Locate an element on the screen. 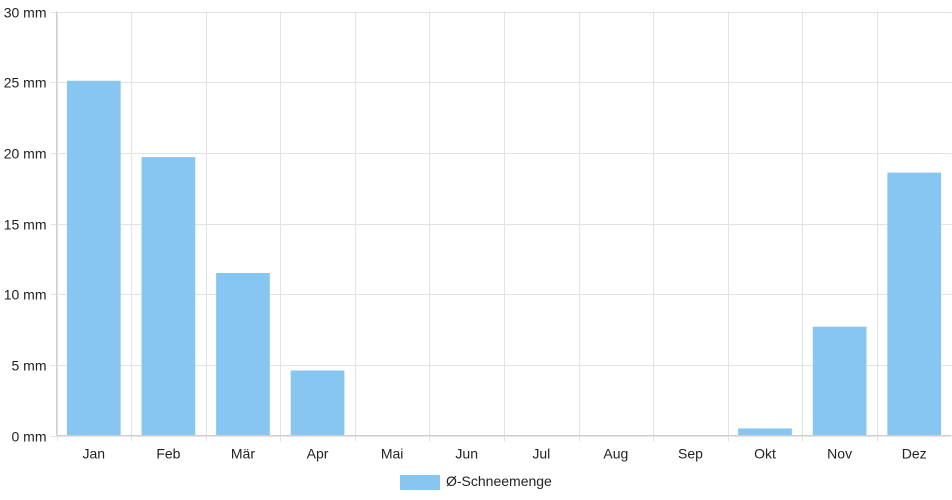  y-tick-label: 20 mm is located at coordinates (25, 154).